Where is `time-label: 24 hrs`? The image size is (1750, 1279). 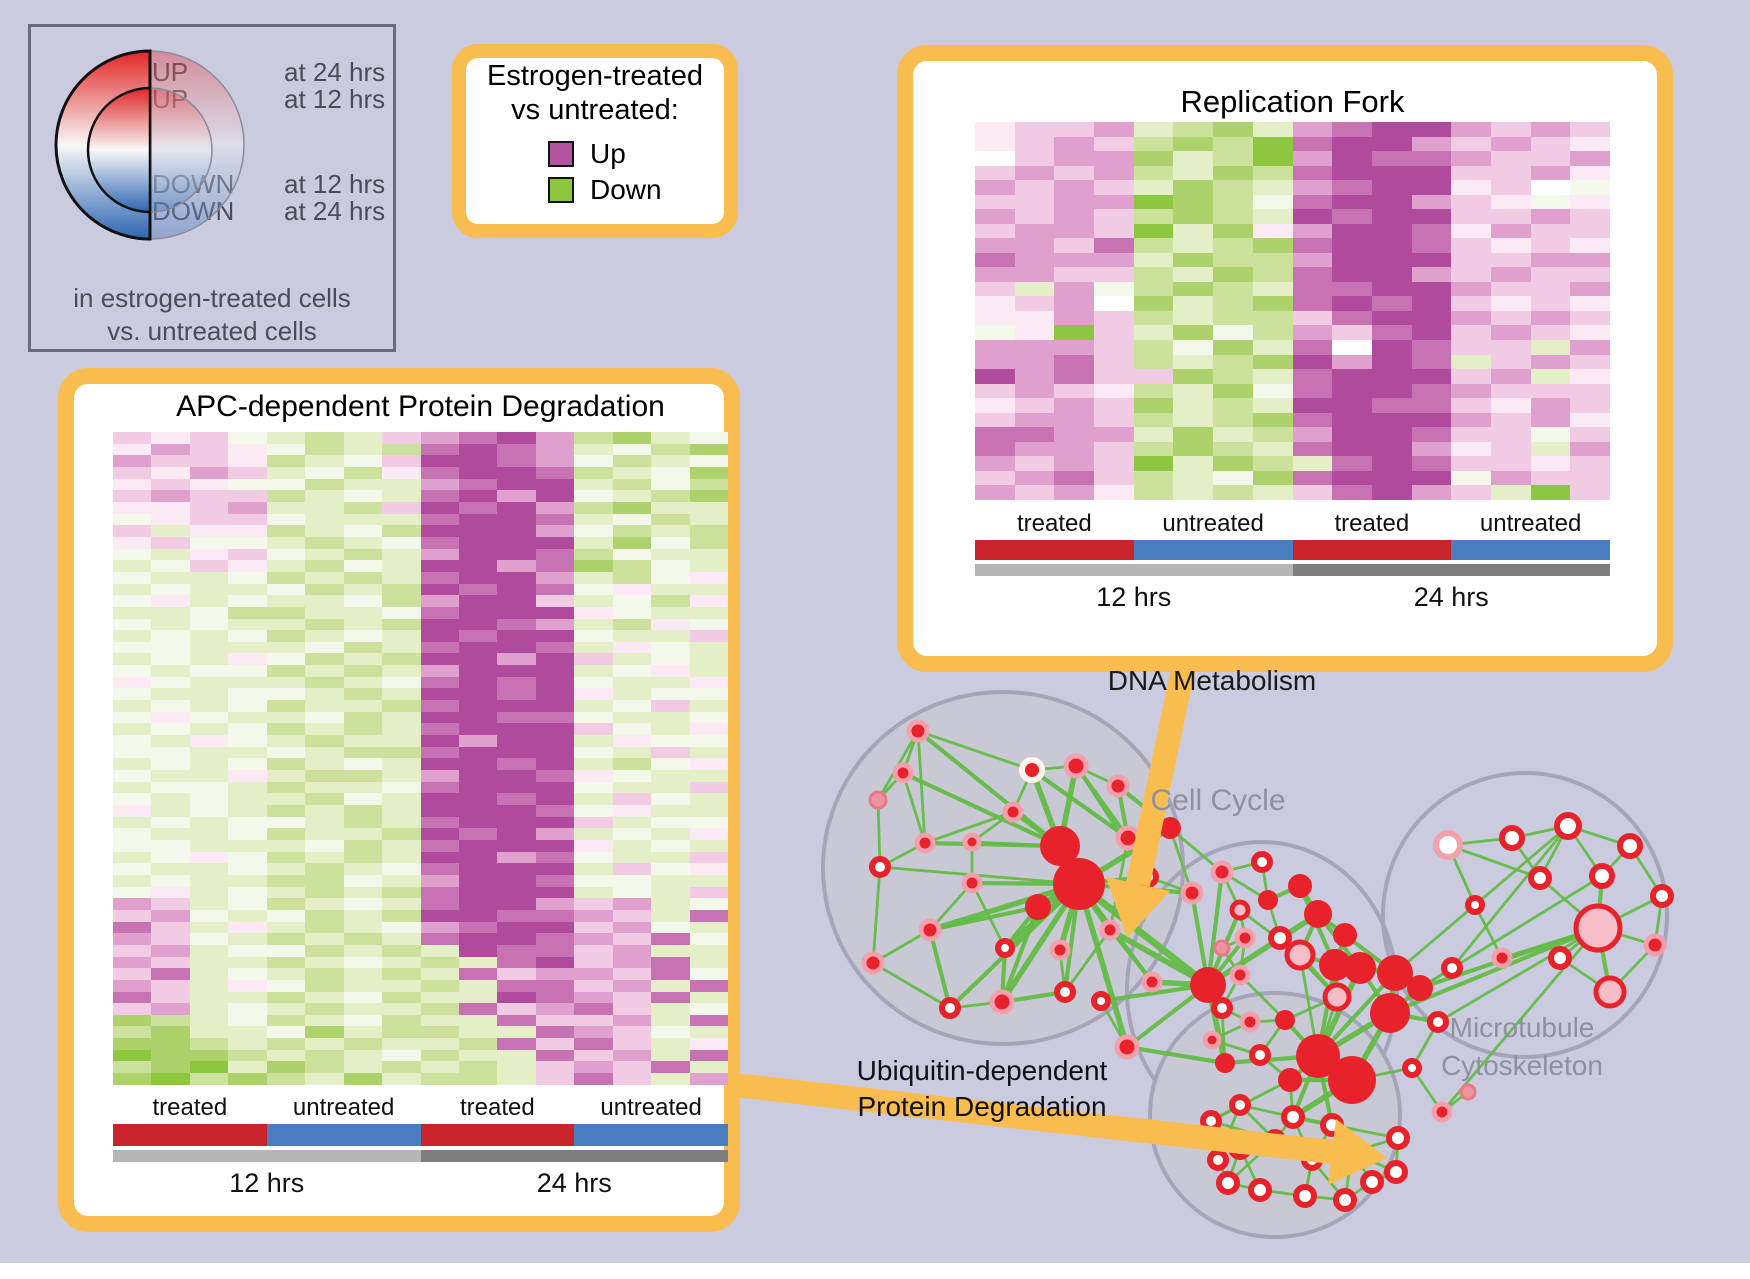
time-label: 24 hrs is located at coordinates (1451, 597).